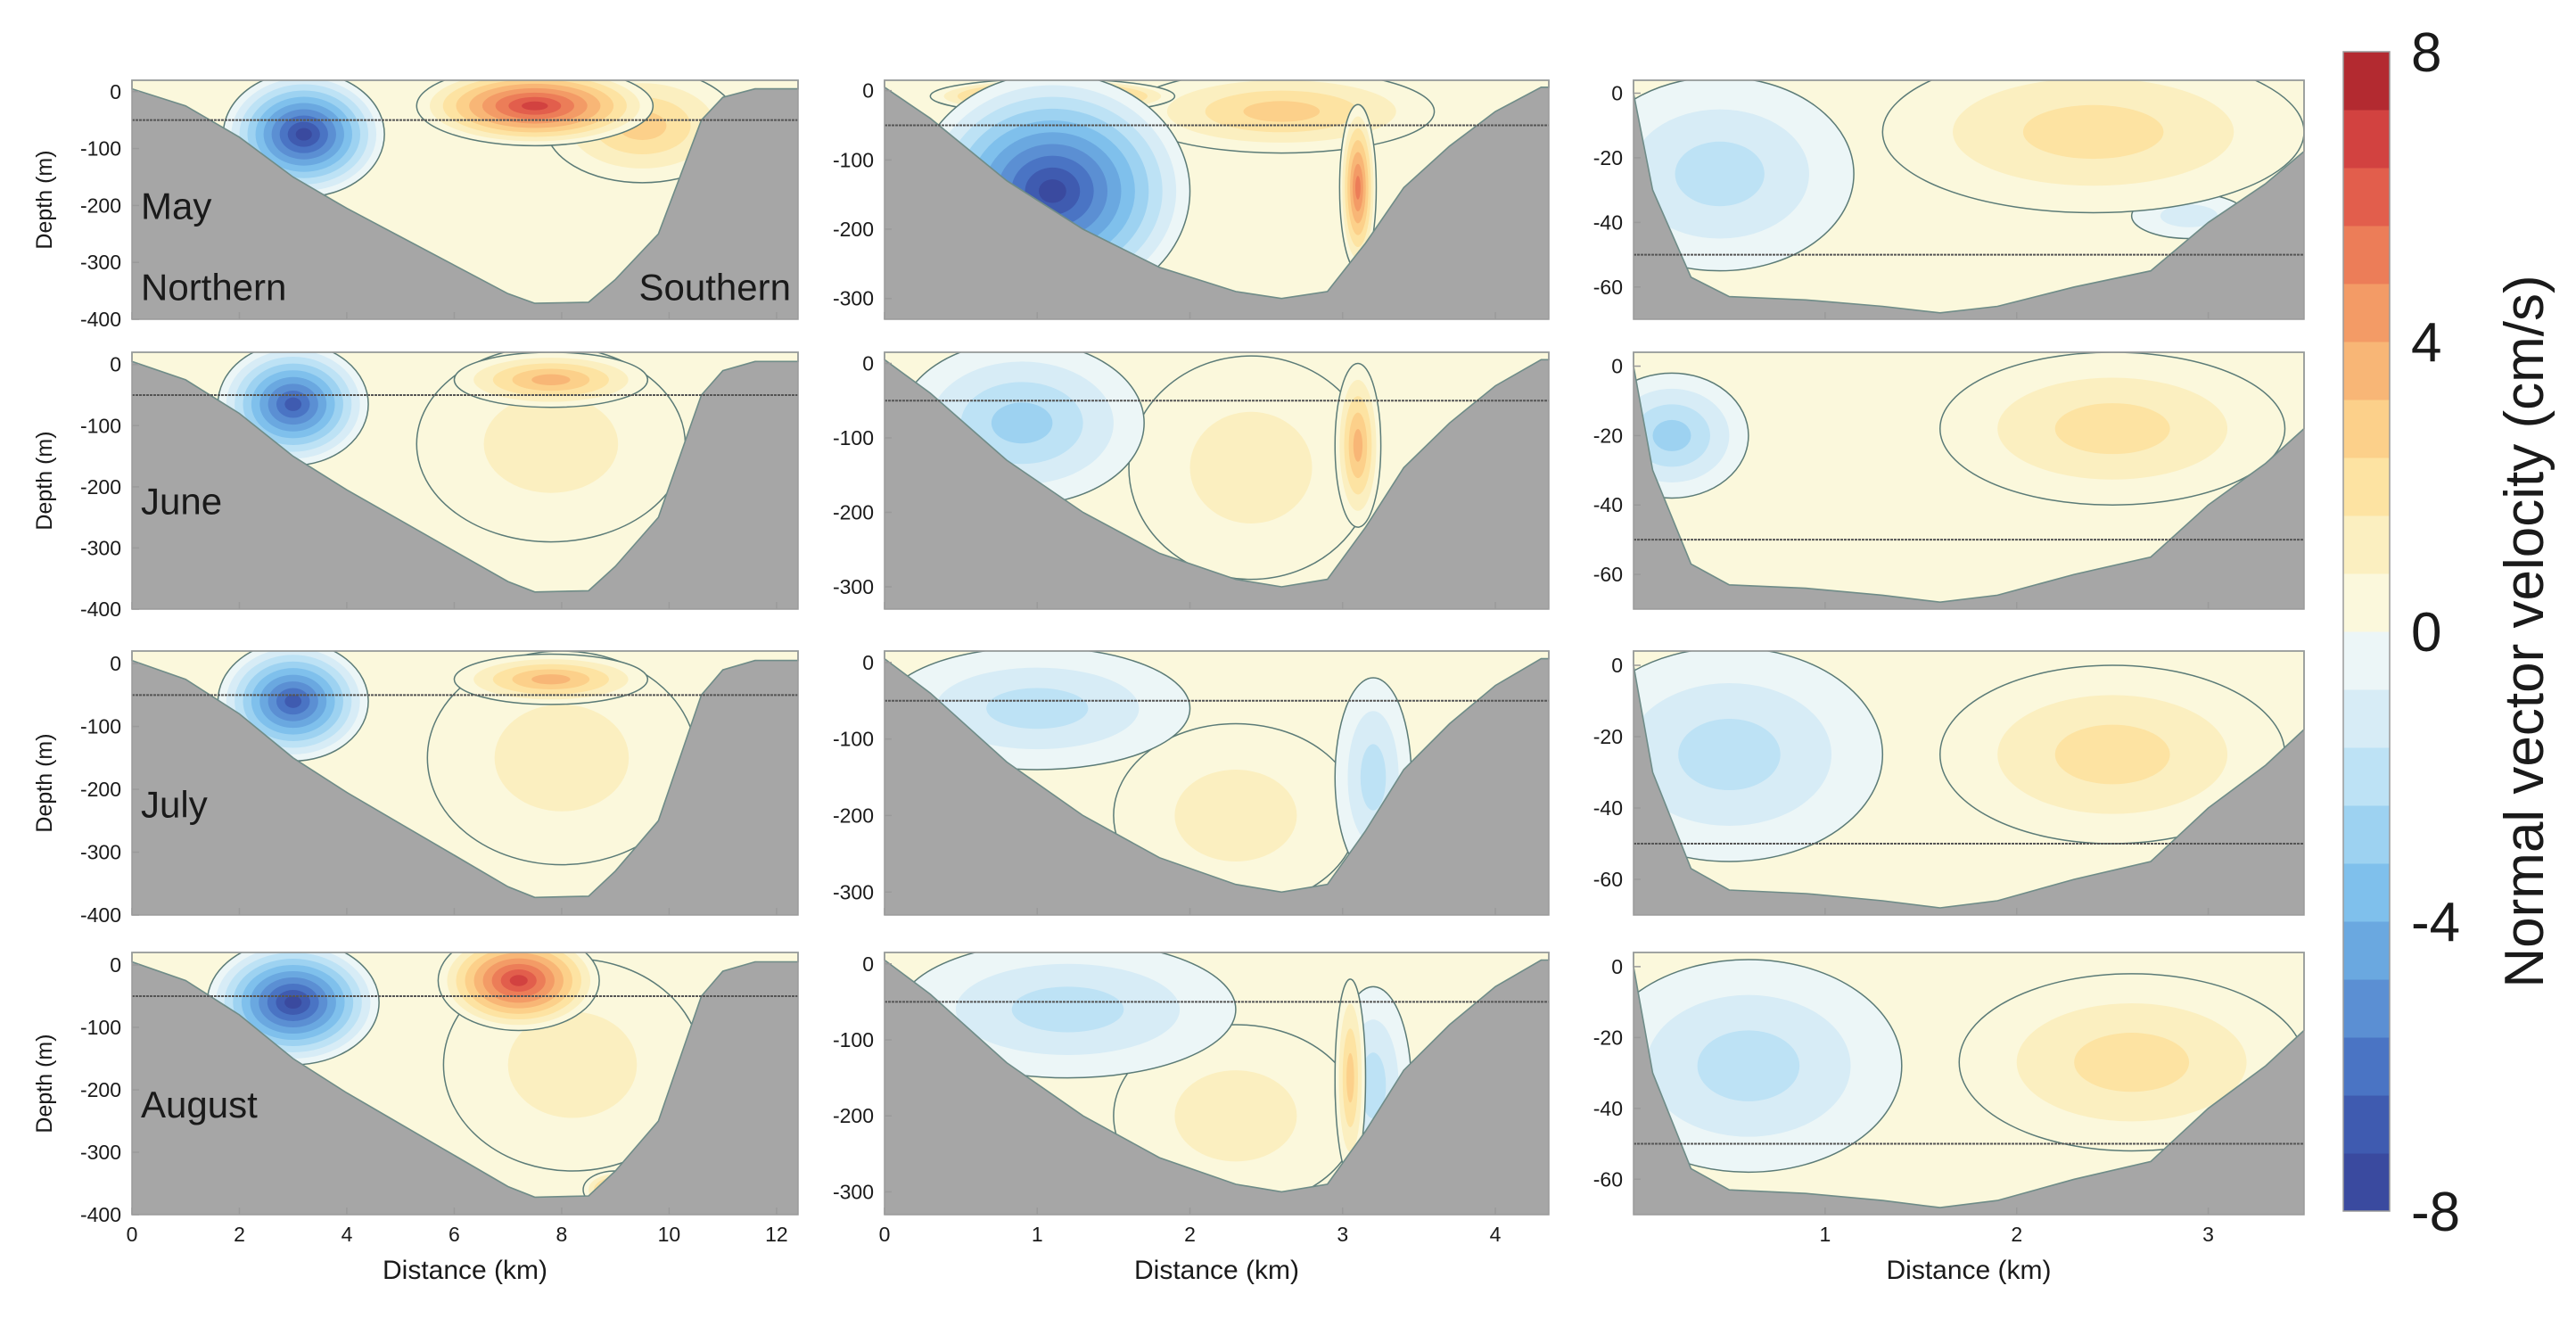 Image resolution: width=2576 pixels, height=1319 pixels. Describe the element at coordinates (1968, 1270) in the screenshot. I see `x-axis-label: Distance (km)` at that location.